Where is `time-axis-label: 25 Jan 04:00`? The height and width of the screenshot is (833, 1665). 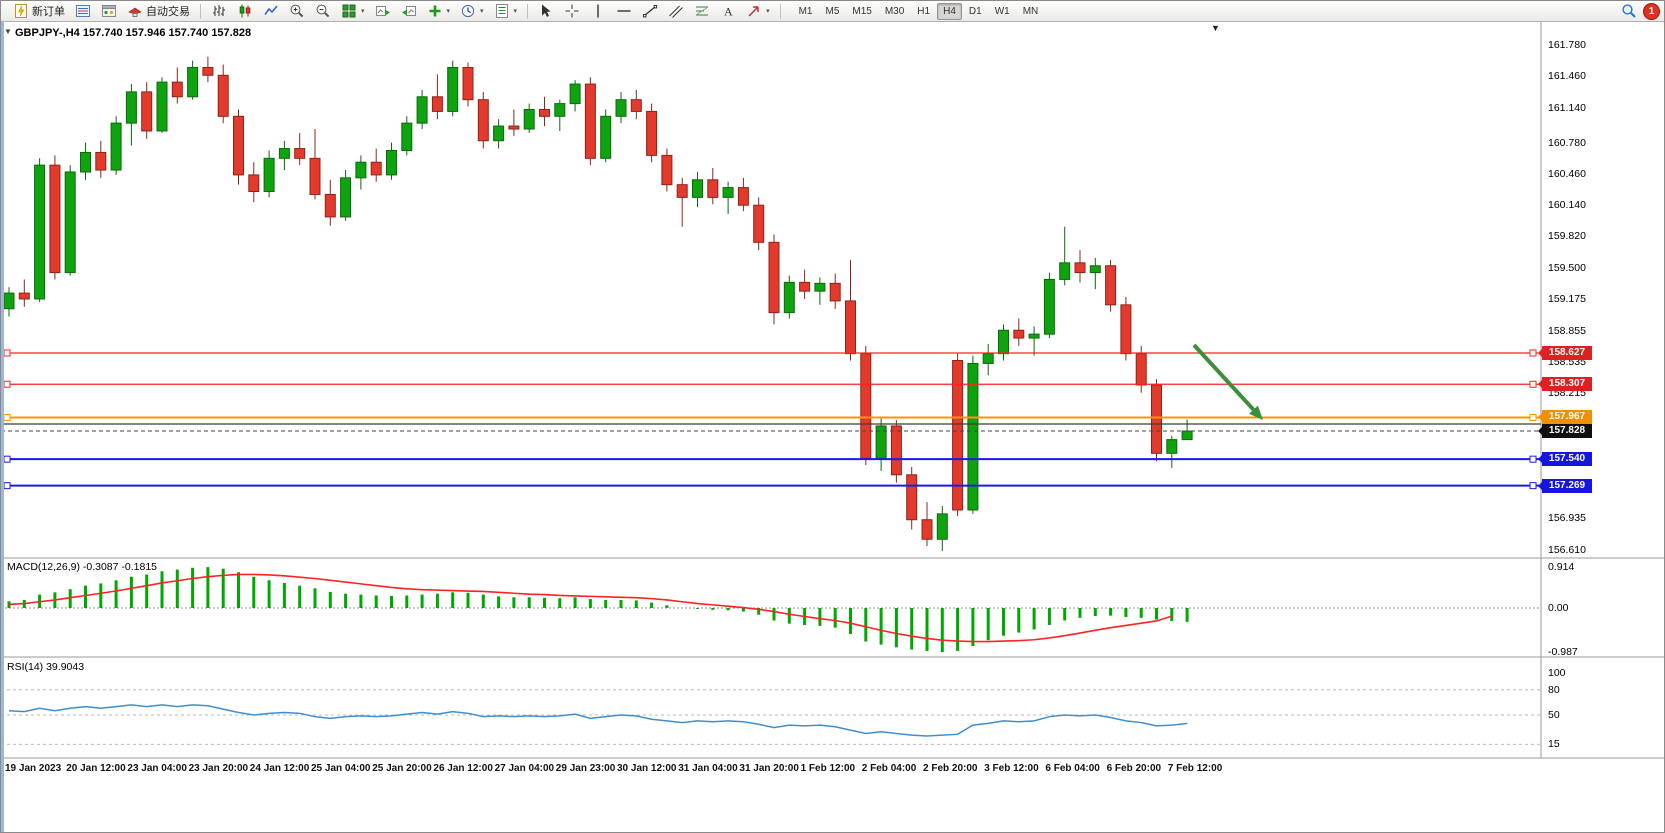 time-axis-label: 25 Jan 04:00 is located at coordinates (341, 768).